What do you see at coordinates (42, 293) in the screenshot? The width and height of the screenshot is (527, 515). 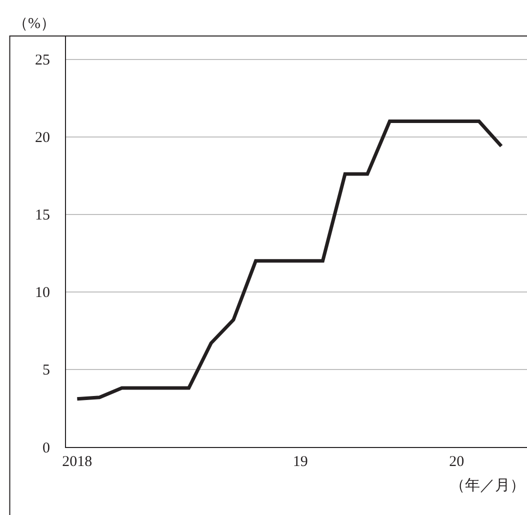 I see `y-tick-label: 10` at bounding box center [42, 293].